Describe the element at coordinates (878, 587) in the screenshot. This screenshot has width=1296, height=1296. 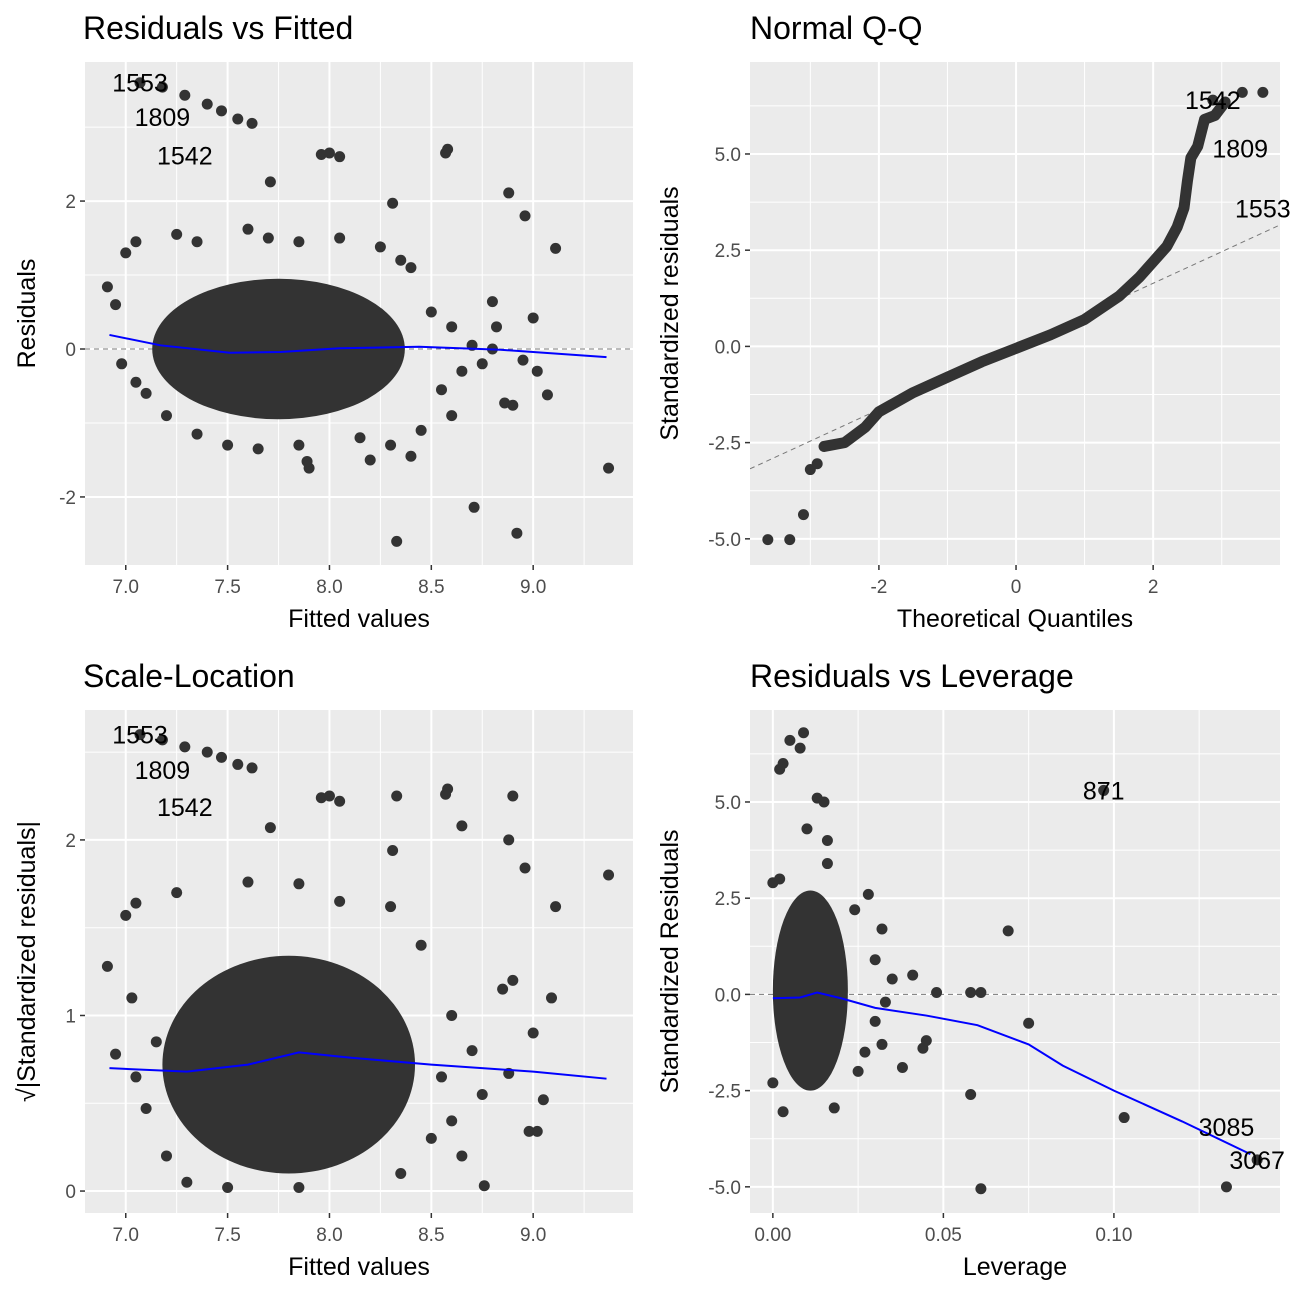
I see `x-tick-label: -2` at that location.